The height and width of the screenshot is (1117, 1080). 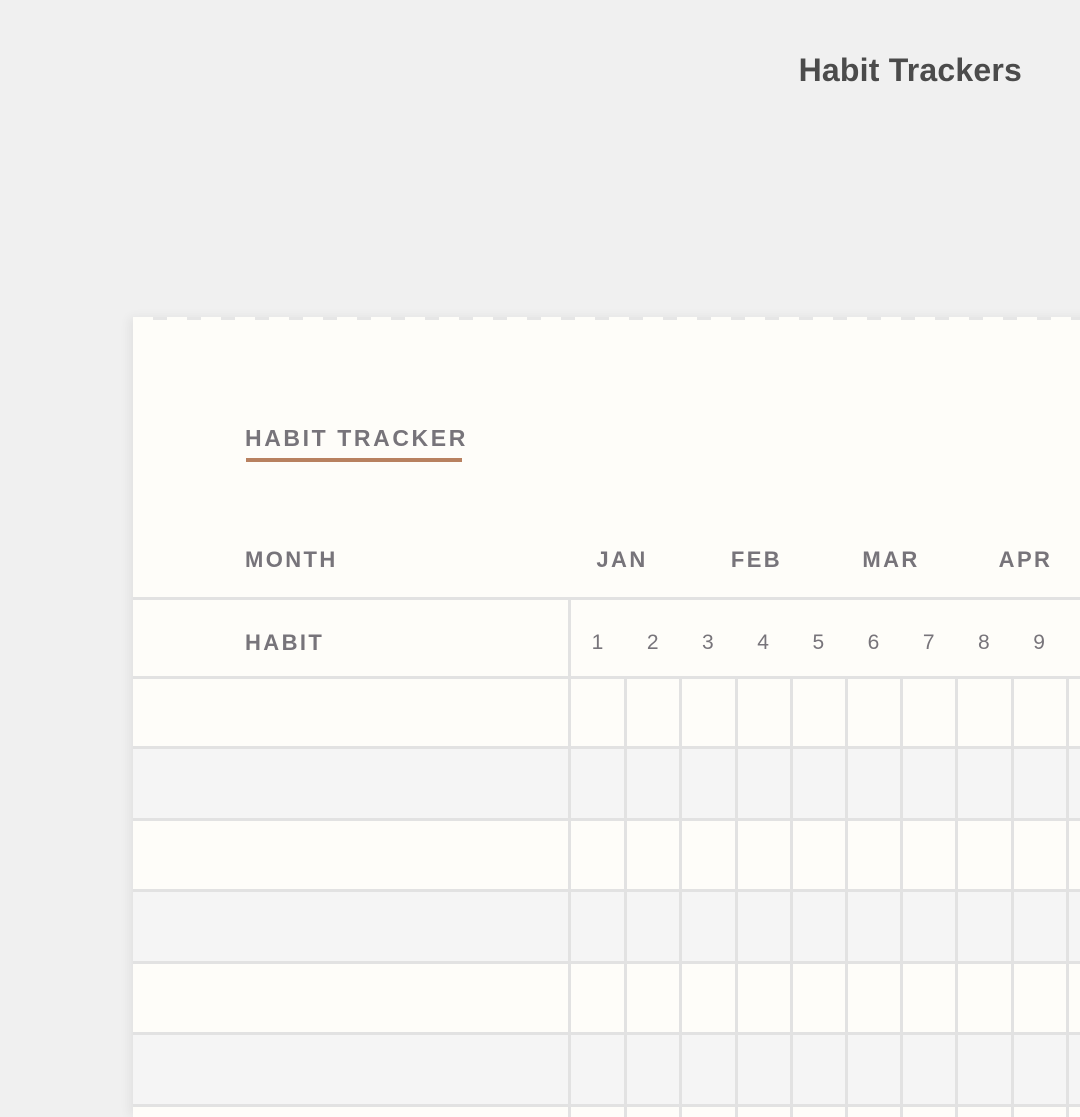 I want to click on month-mar: MAR, so click(x=891, y=560).